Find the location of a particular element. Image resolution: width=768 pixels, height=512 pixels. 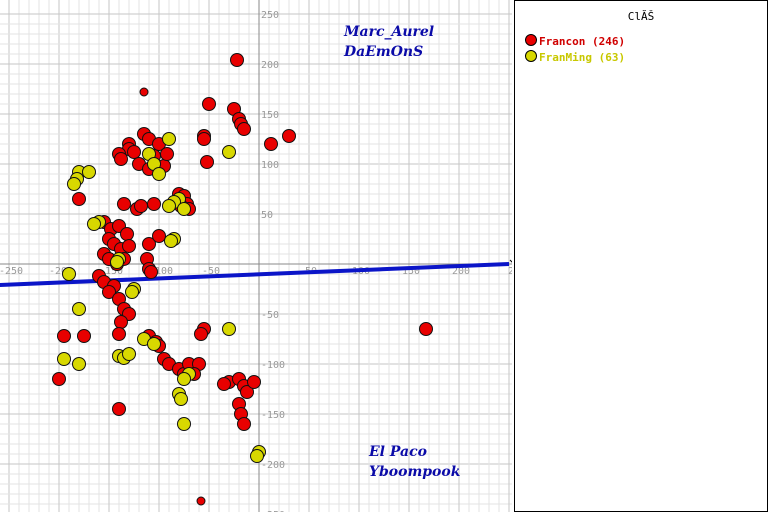

x-tick-label: -200 is located at coordinates (61, 271).